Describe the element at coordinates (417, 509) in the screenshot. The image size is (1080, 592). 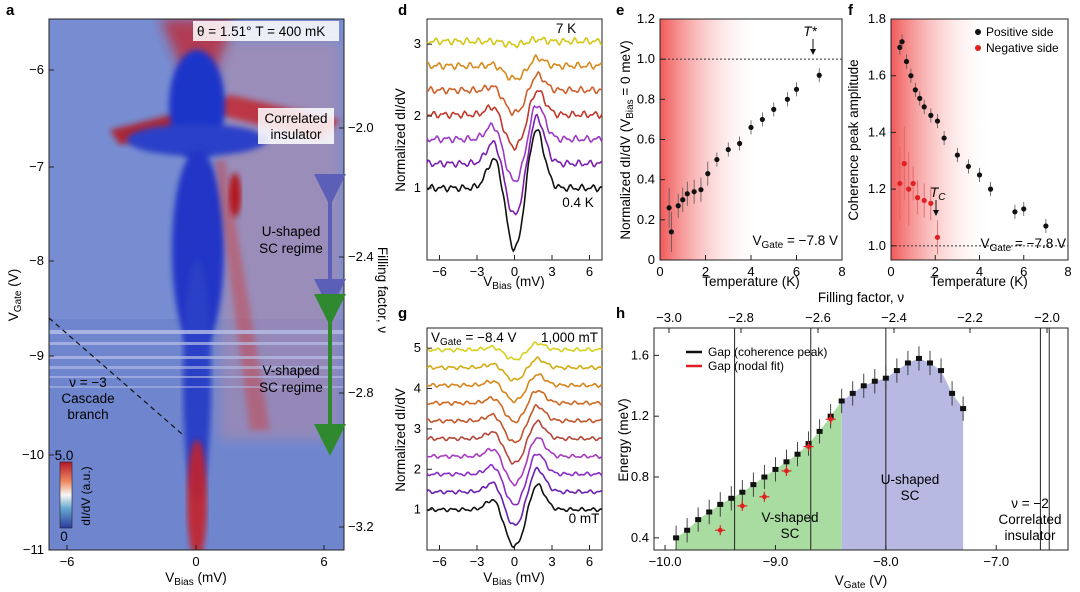
I see `g-ytick-label: 1` at that location.